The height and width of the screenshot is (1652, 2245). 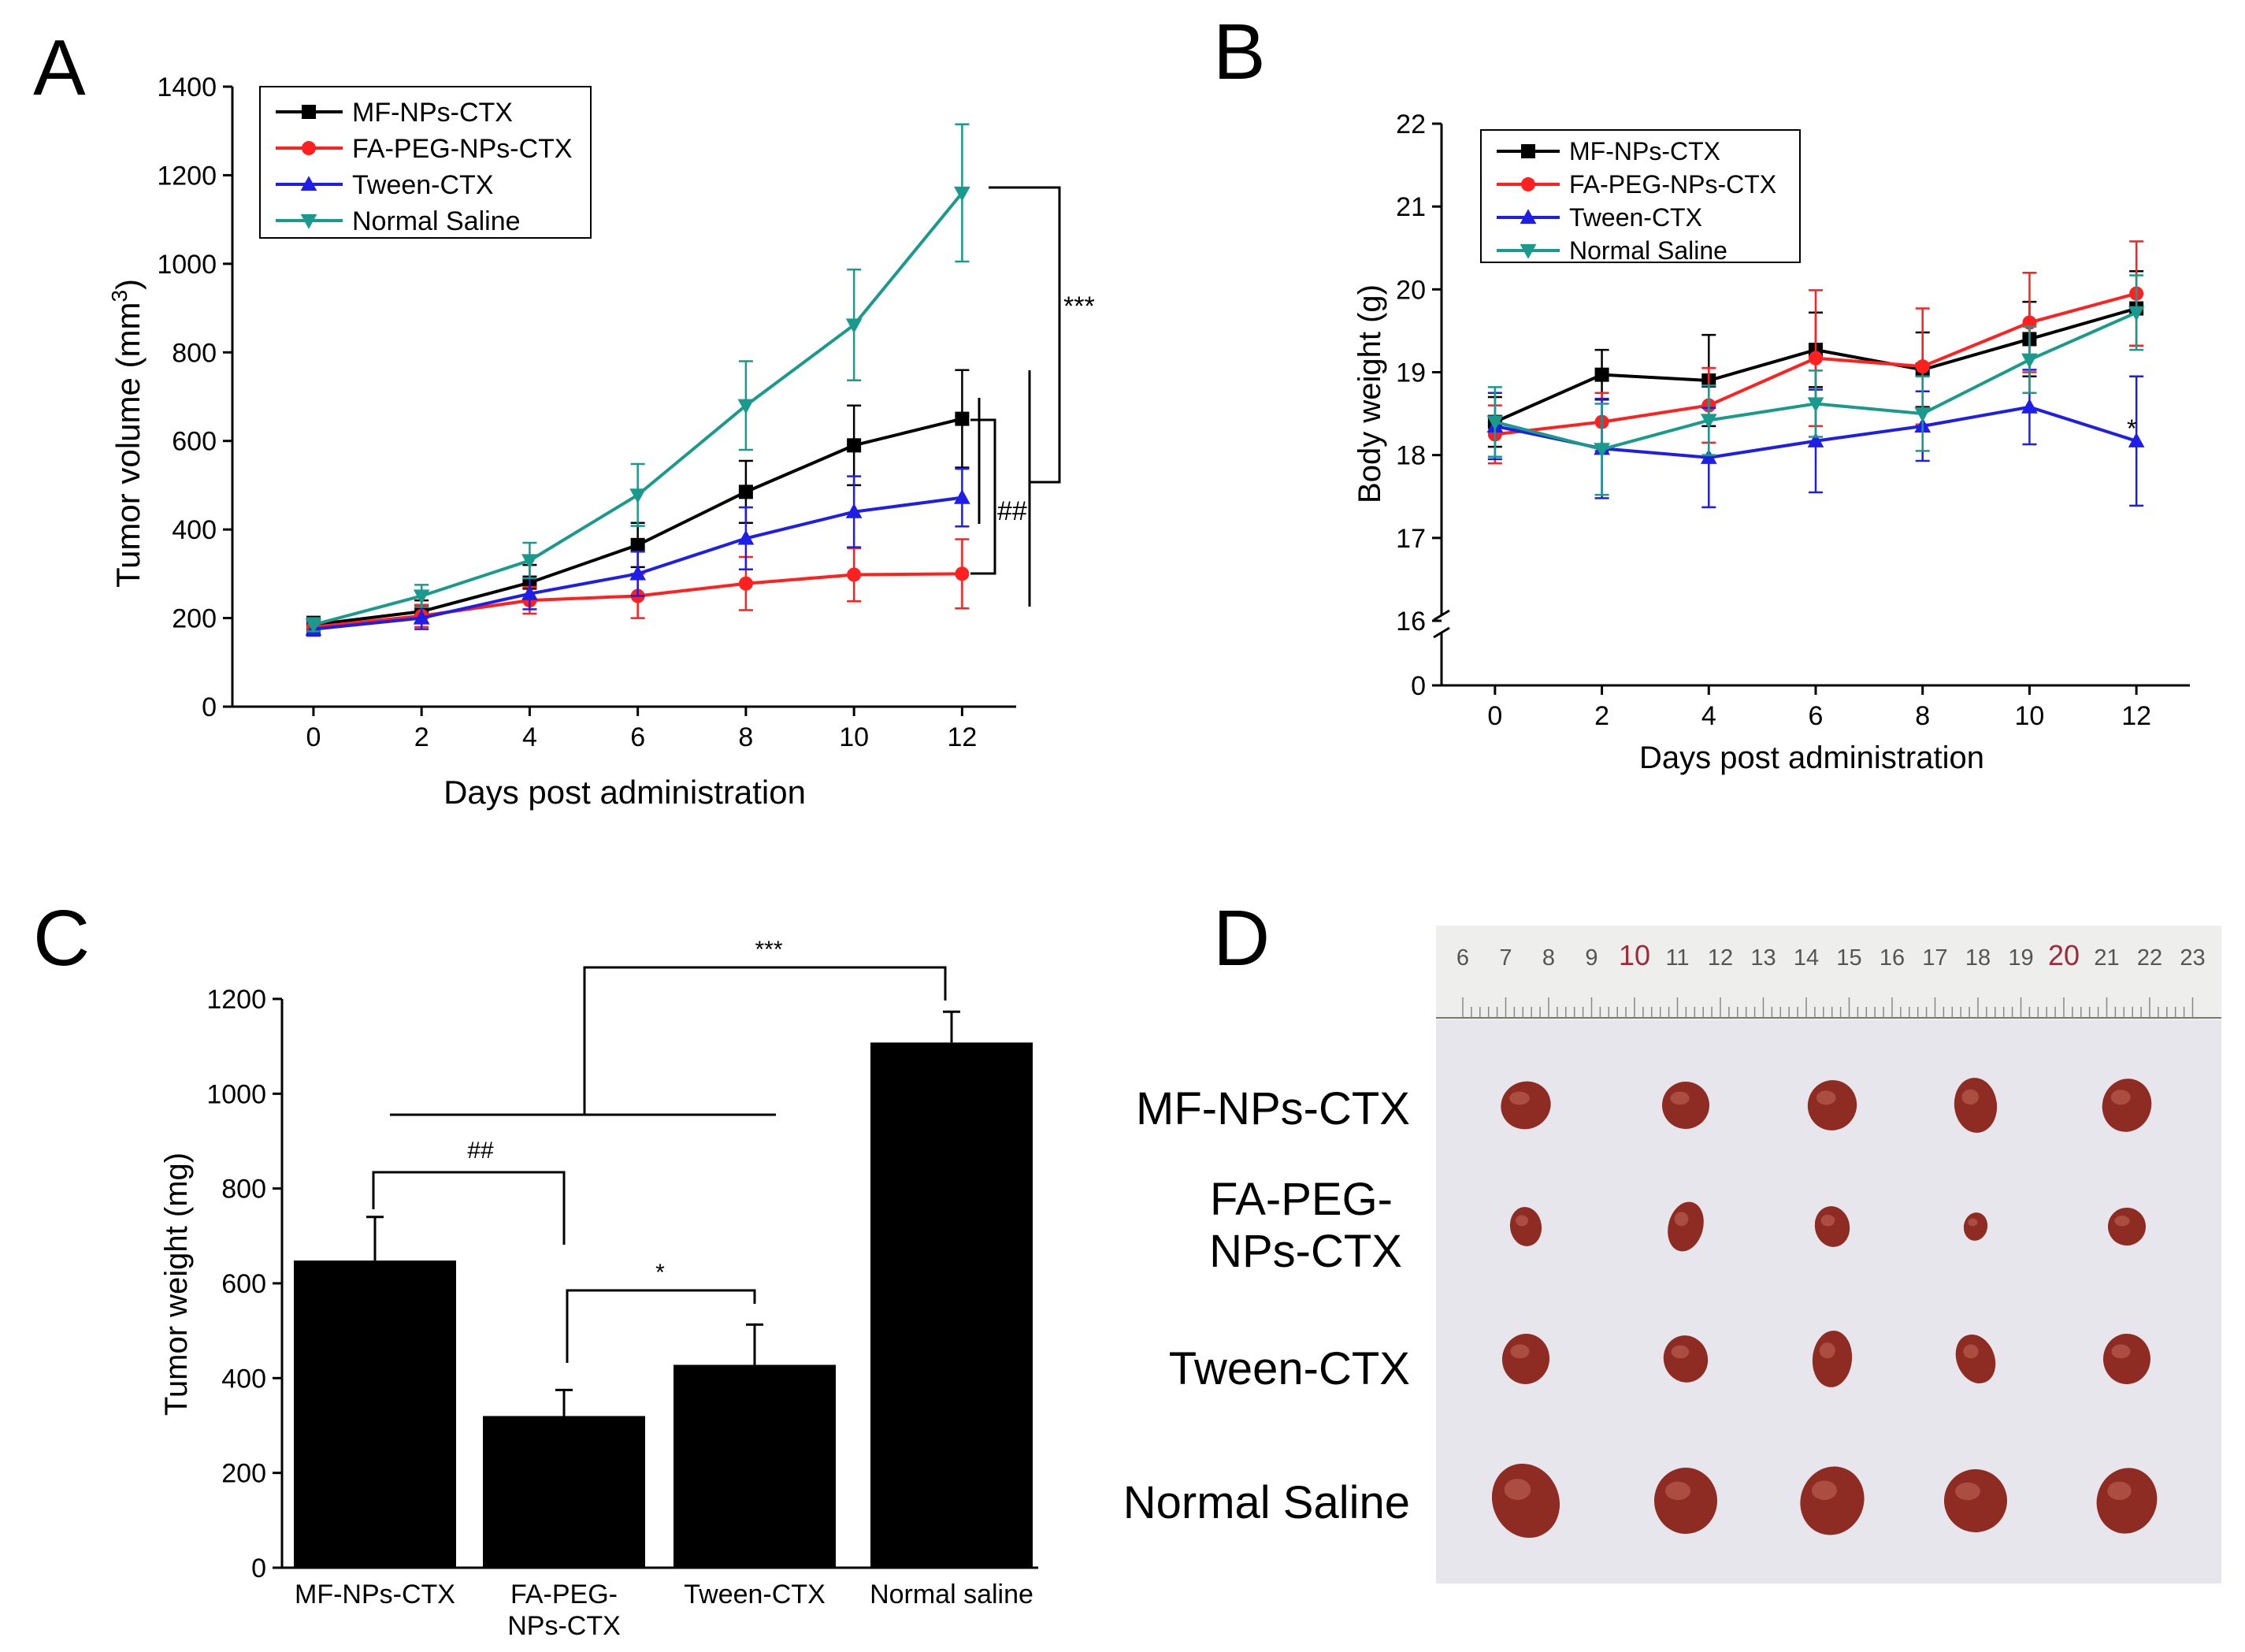 What do you see at coordinates (187, 87) in the screenshot?
I see `chart-a-ytick-label: 1400` at bounding box center [187, 87].